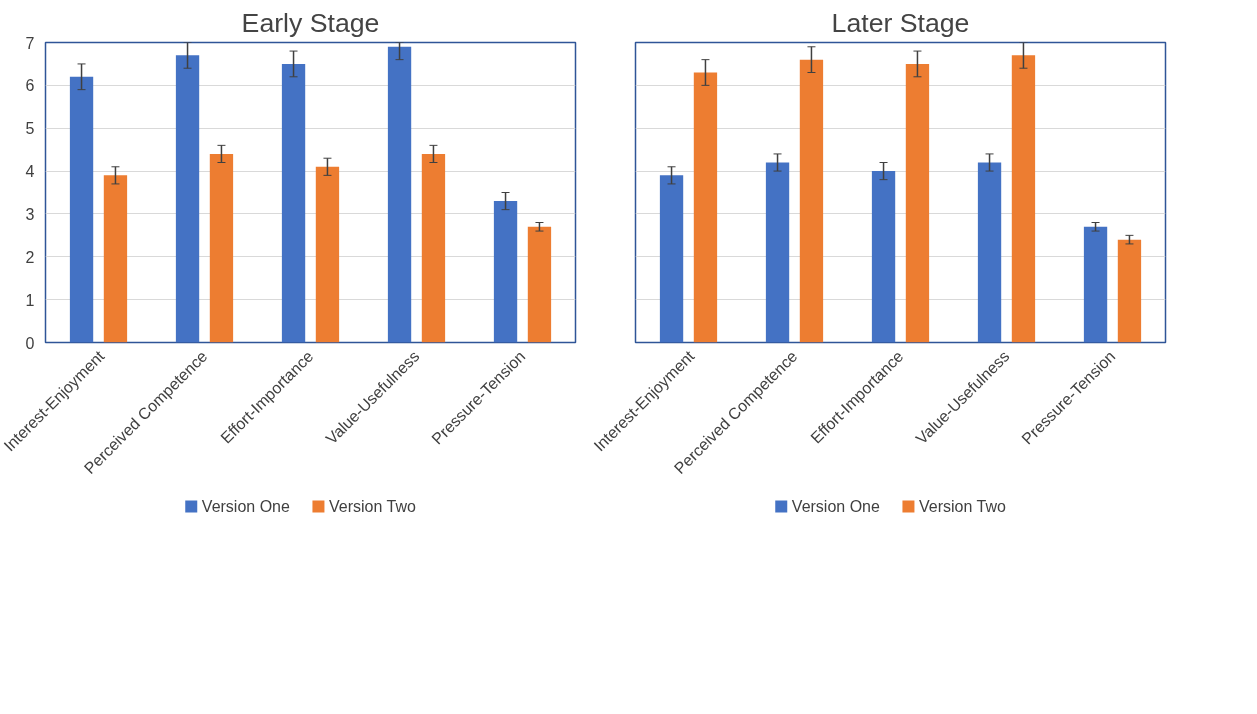 Image resolution: width=1257 pixels, height=714 pixels. What do you see at coordinates (30, 43) in the screenshot?
I see `y-tick-label: 7` at bounding box center [30, 43].